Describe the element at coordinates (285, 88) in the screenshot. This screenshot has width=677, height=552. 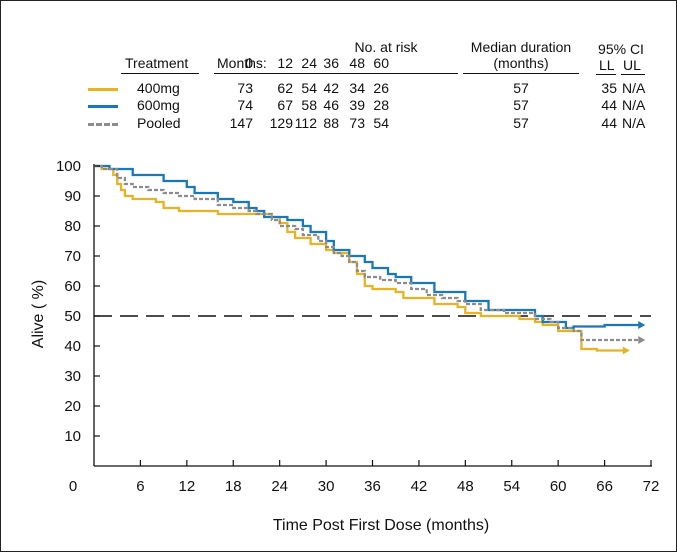
I see `at-risk-400mg-12: 62` at that location.